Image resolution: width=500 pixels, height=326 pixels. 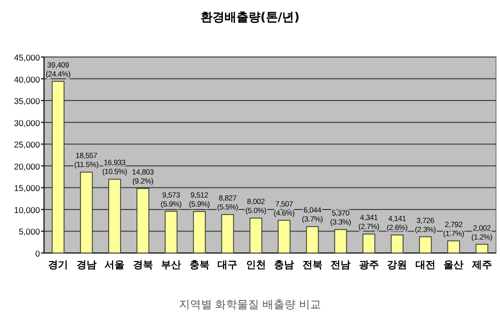 What do you see at coordinates (114, 265) in the screenshot?
I see `x-tick-label: 서울` at bounding box center [114, 265].